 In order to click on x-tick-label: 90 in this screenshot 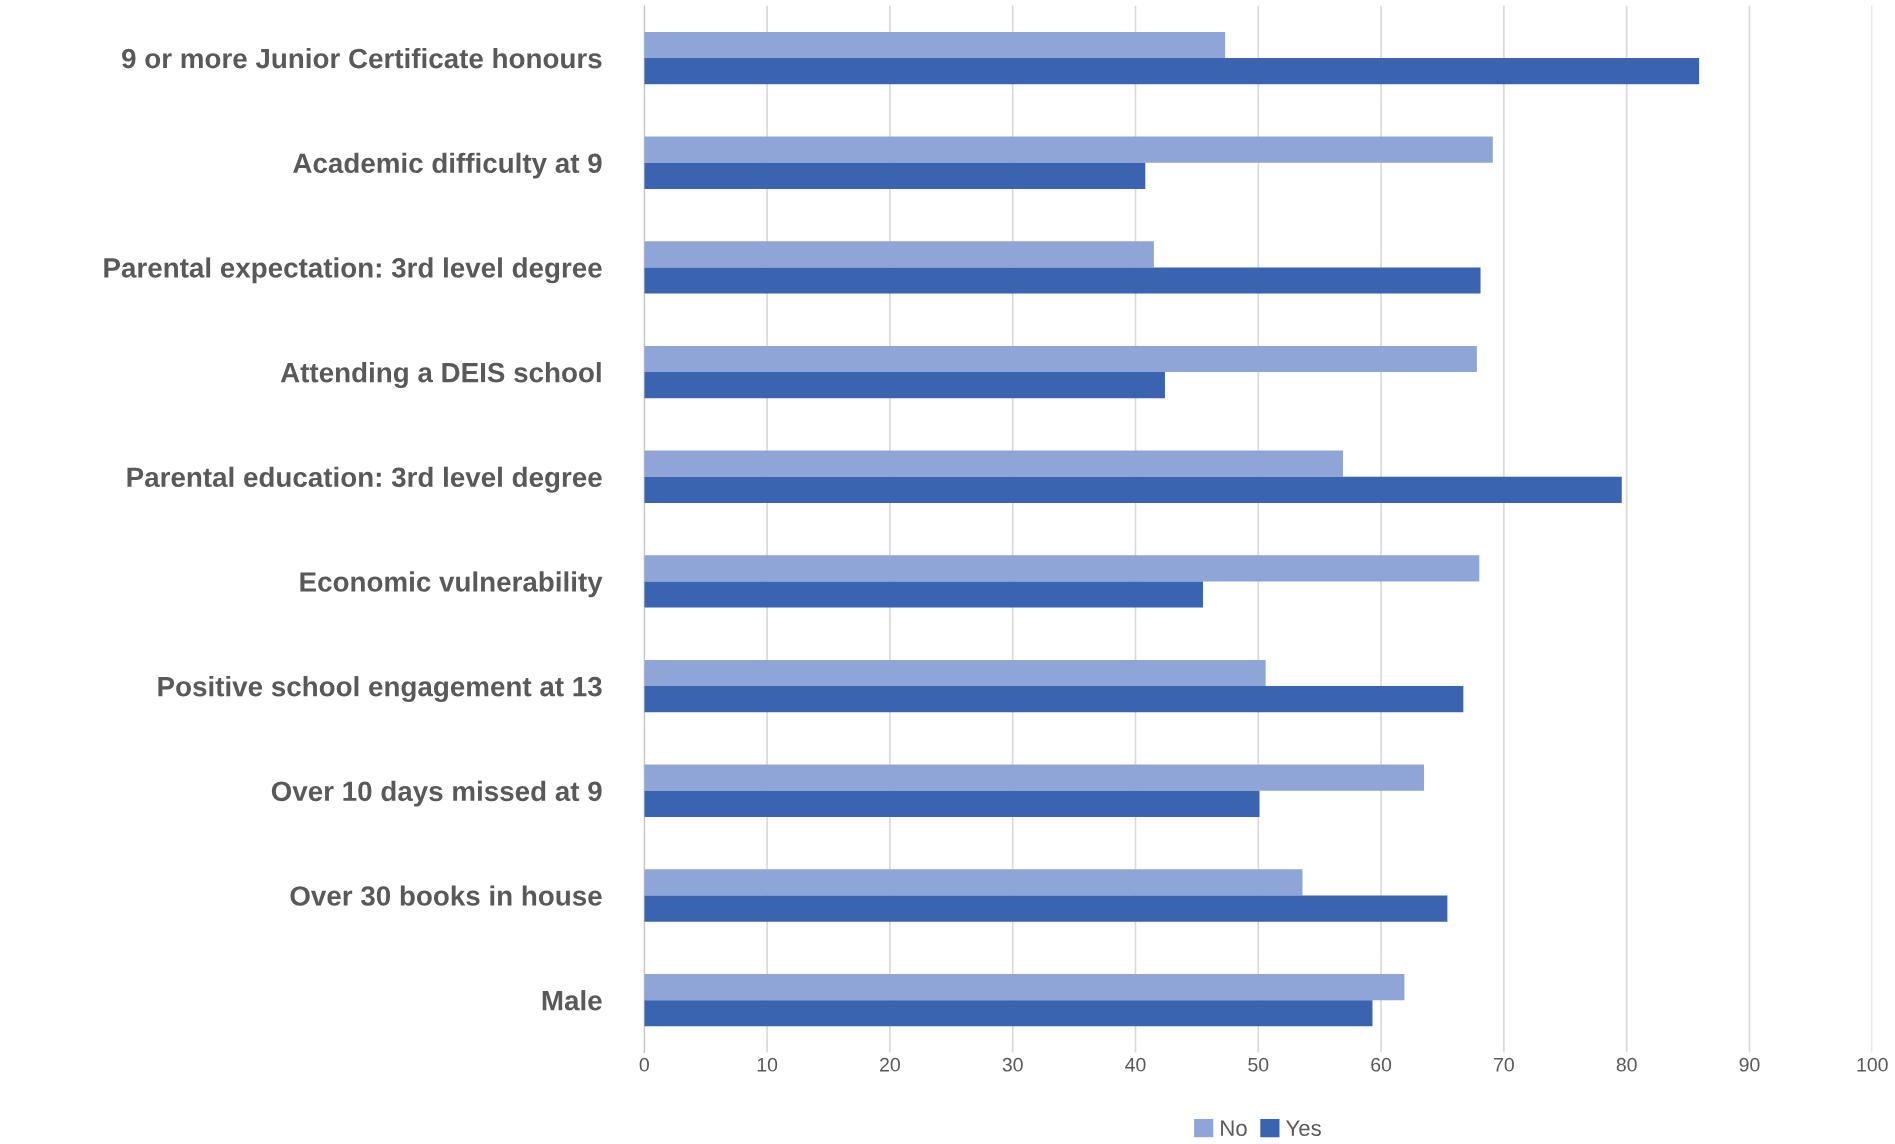, I will do `click(1749, 1064)`.